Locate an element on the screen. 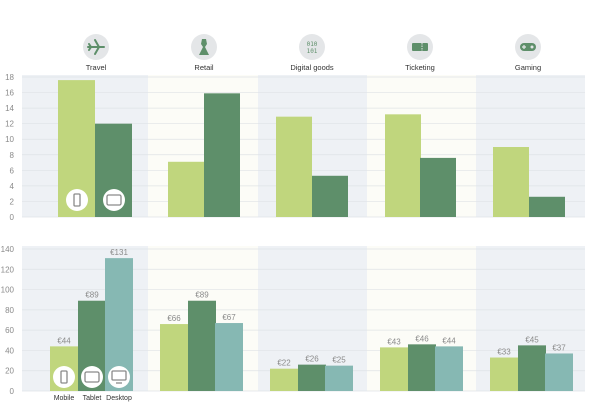 The width and height of the screenshot is (591, 419). data-label: €45 is located at coordinates (532, 339).